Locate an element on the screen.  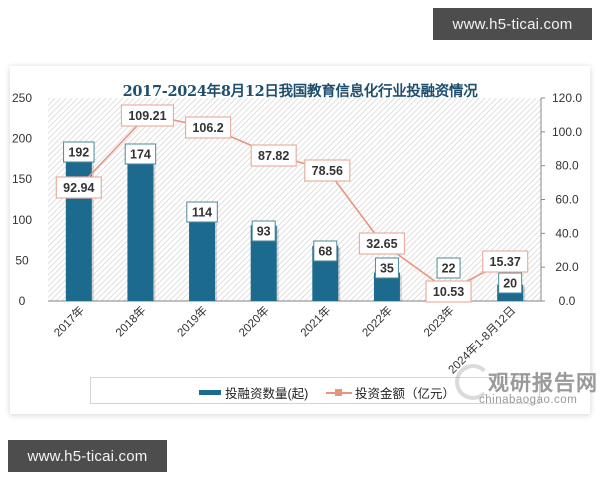
left-axis-tick: 100 is located at coordinates (22, 220).